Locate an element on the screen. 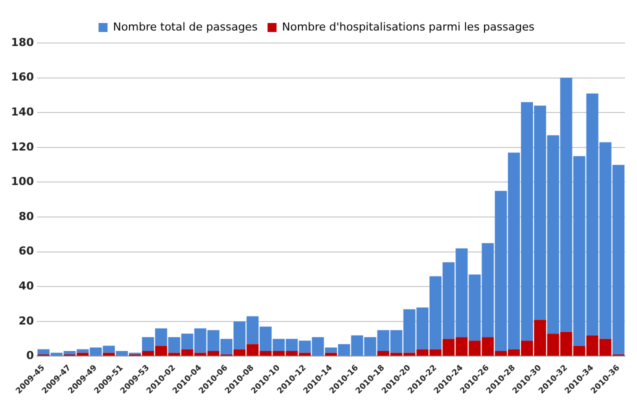  y-tick-label: 140 is located at coordinates (22, 111).